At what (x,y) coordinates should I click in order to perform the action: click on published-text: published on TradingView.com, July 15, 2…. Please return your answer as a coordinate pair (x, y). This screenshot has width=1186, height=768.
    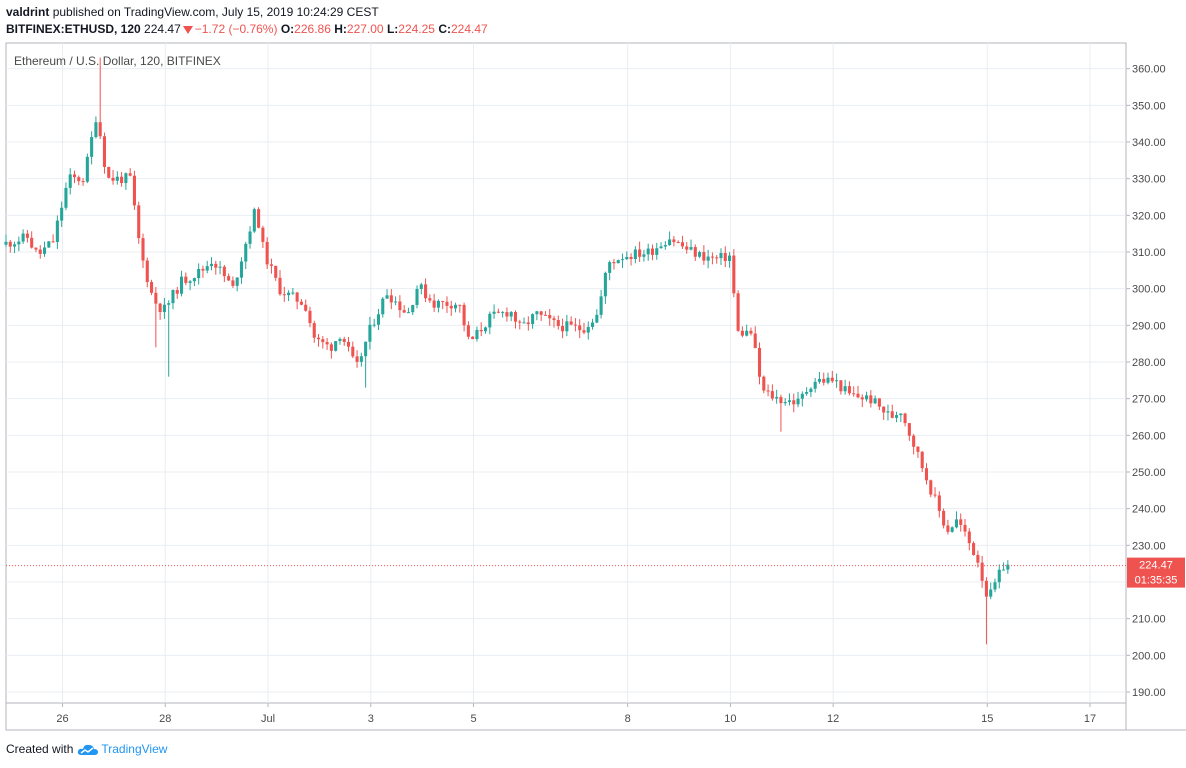
    Looking at the image, I should click on (215, 12).